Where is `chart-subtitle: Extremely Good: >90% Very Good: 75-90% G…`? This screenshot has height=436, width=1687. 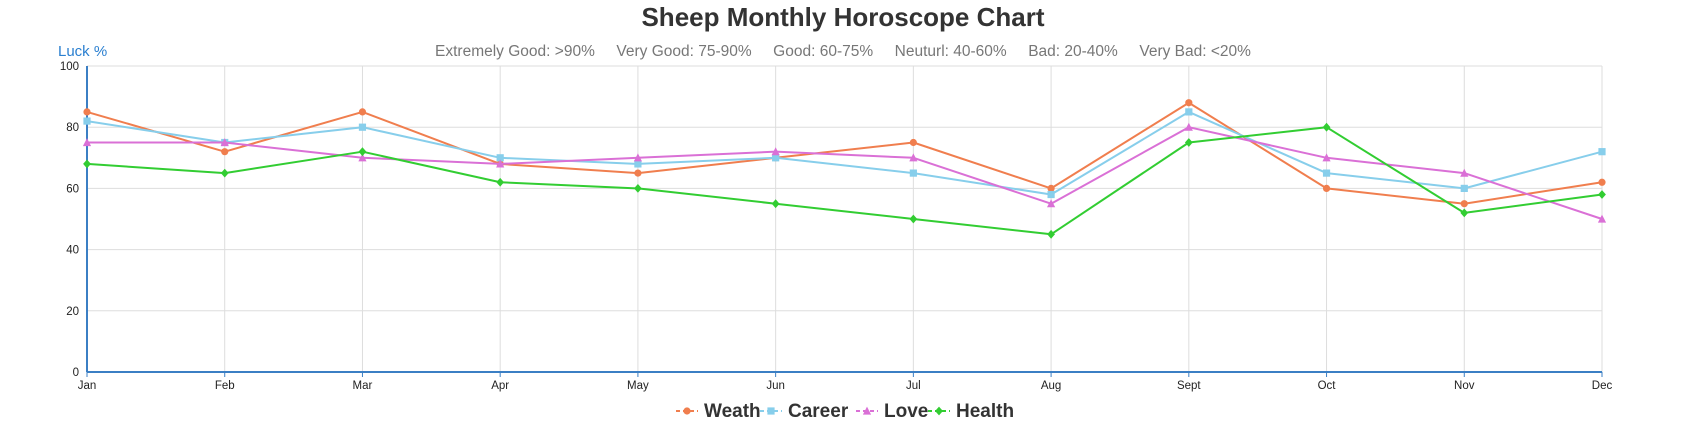
chart-subtitle: Extremely Good: >90% Very Good: 75-90% G… is located at coordinates (843, 51).